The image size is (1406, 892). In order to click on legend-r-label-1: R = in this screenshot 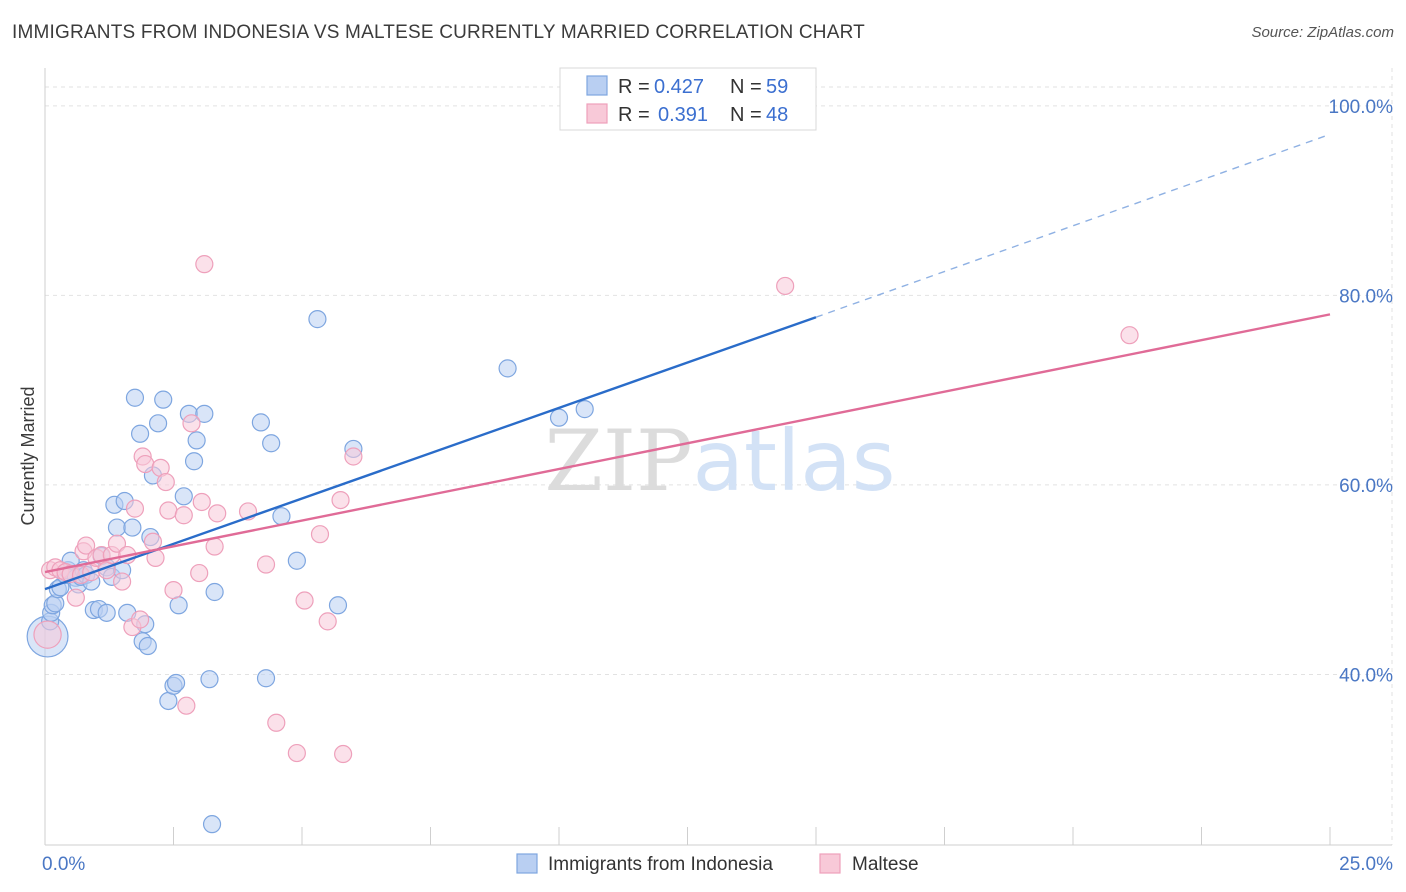, I will do `click(634, 87)`.